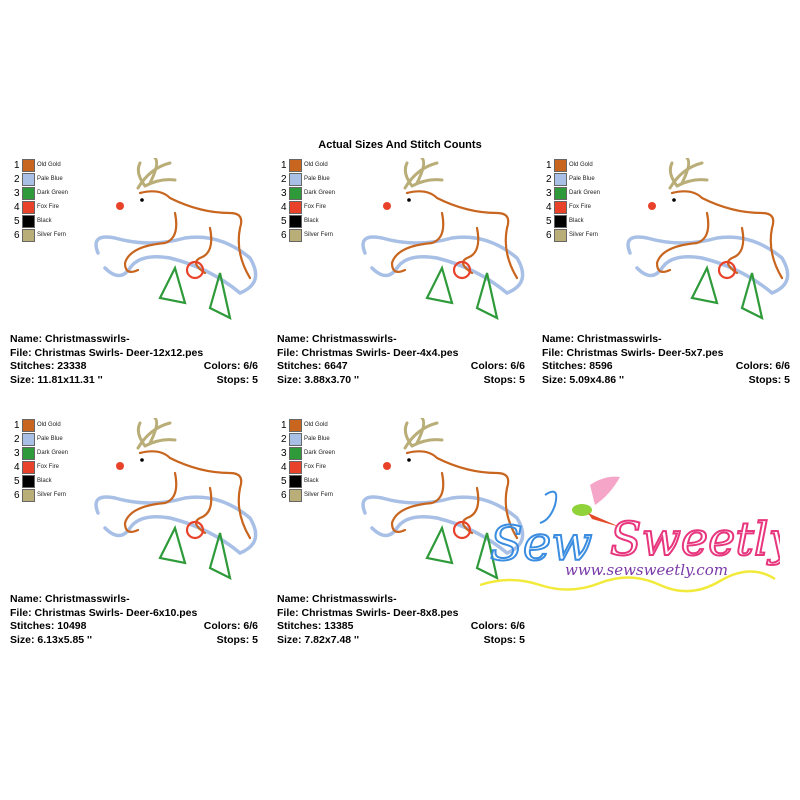  Describe the element at coordinates (577, 366) in the screenshot. I see `stitch-count: Stitches: 8596` at that location.